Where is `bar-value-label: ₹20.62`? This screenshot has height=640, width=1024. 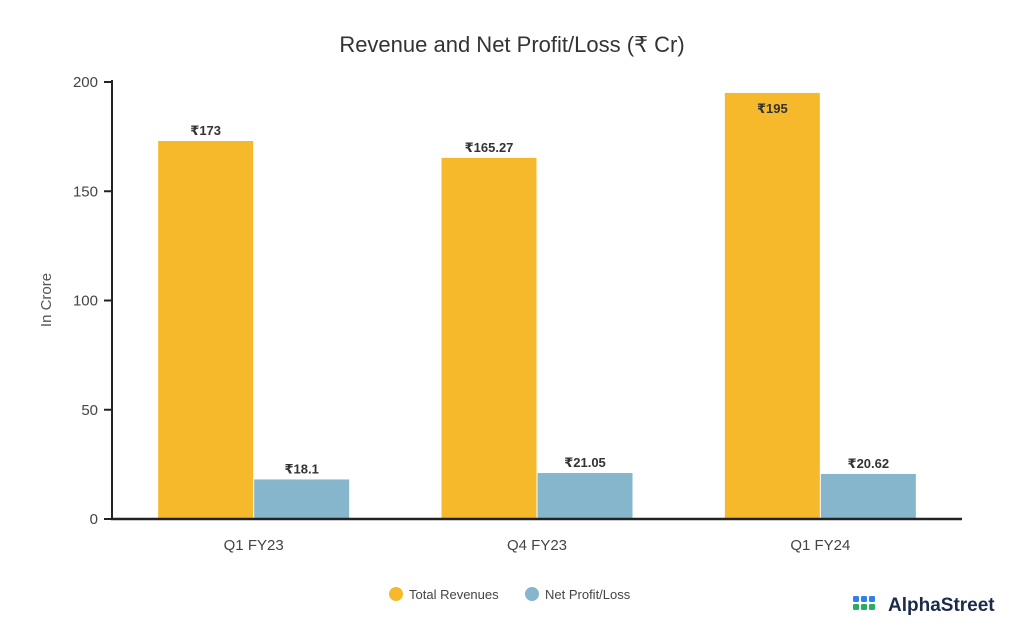
bar-value-label: ₹20.62 is located at coordinates (869, 463).